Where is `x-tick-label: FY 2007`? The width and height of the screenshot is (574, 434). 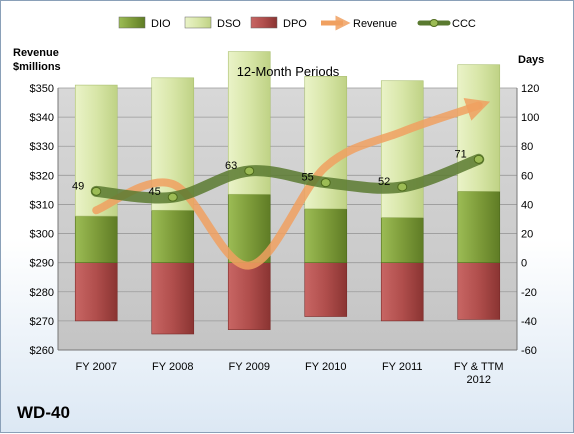 x-tick-label: FY 2007 is located at coordinates (96, 367).